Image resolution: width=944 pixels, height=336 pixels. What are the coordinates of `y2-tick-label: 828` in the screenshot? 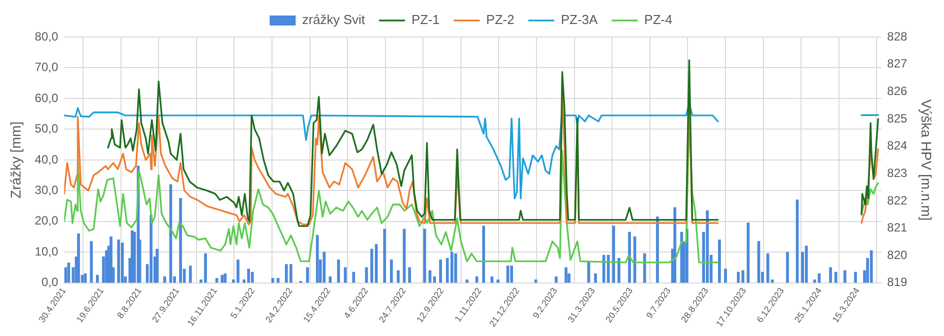 It's located at (897, 36).